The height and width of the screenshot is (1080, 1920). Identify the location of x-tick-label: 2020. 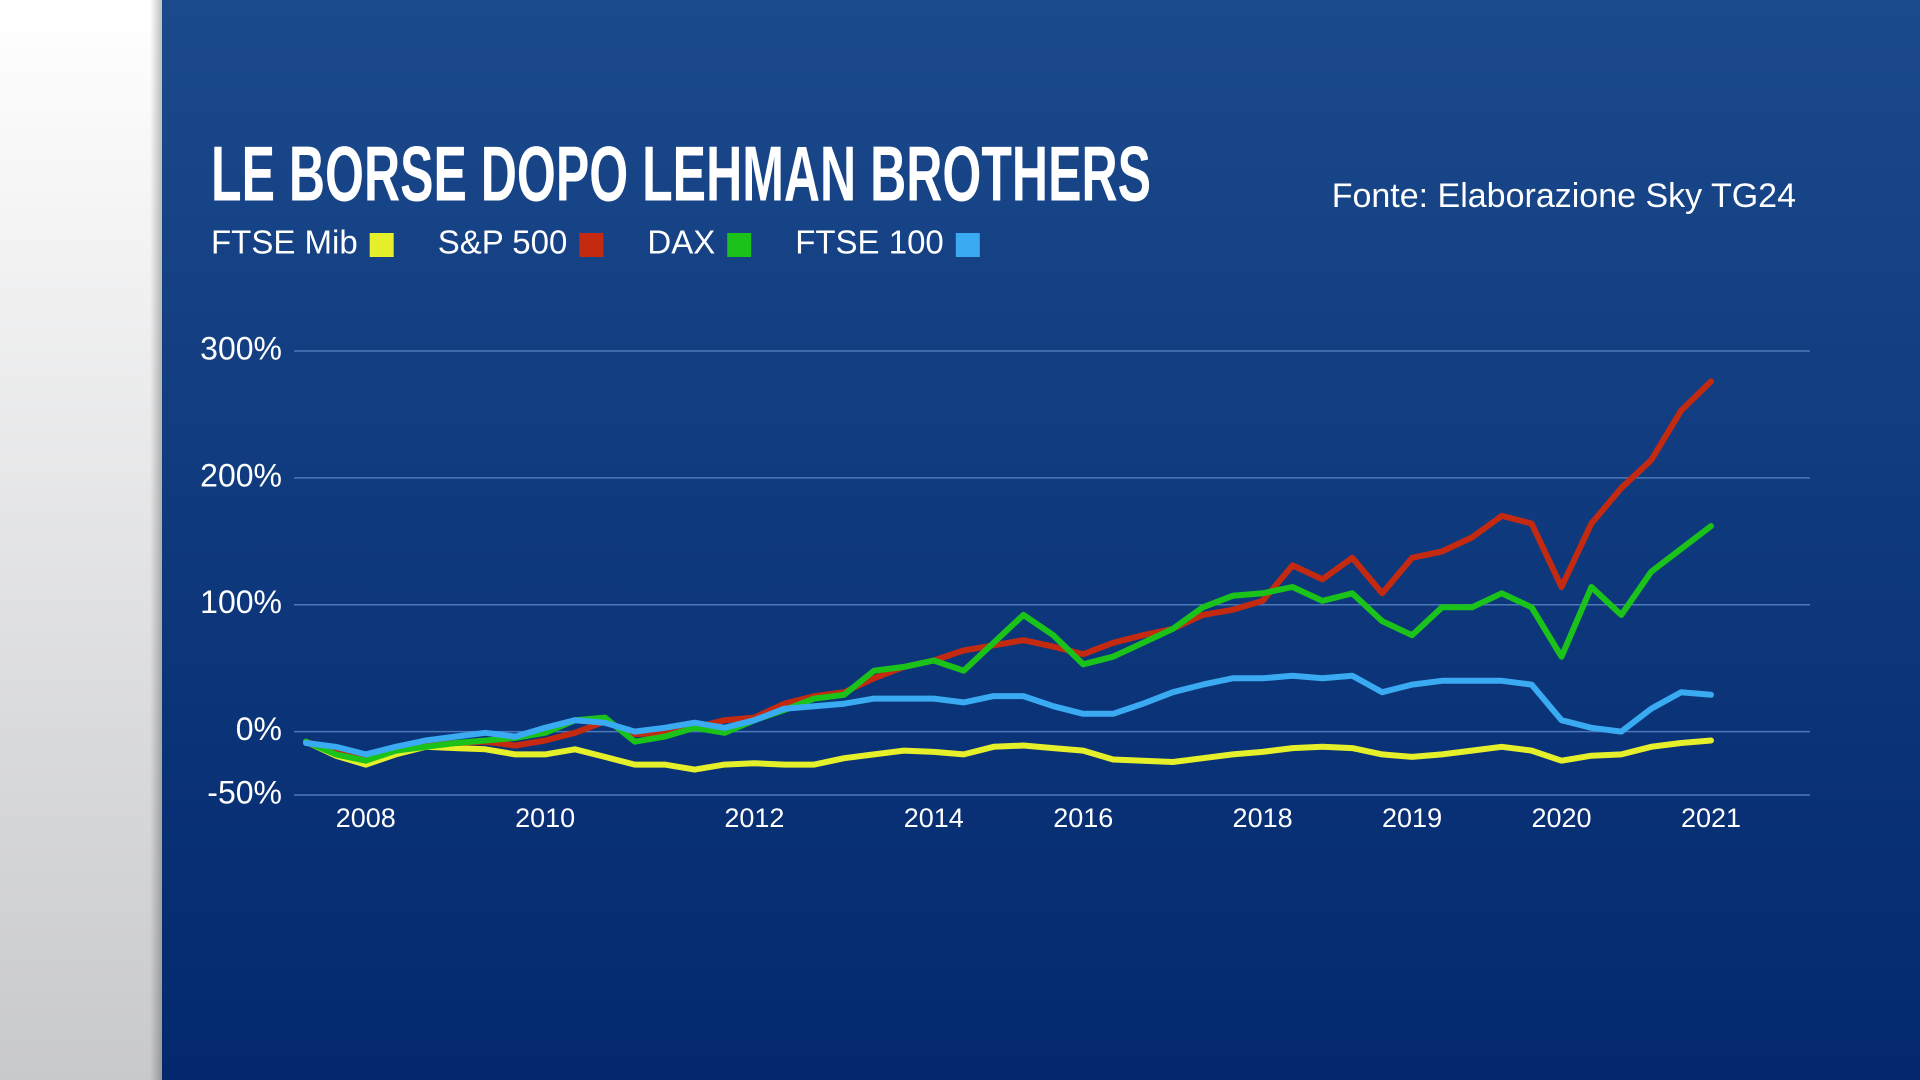
(1561, 818).